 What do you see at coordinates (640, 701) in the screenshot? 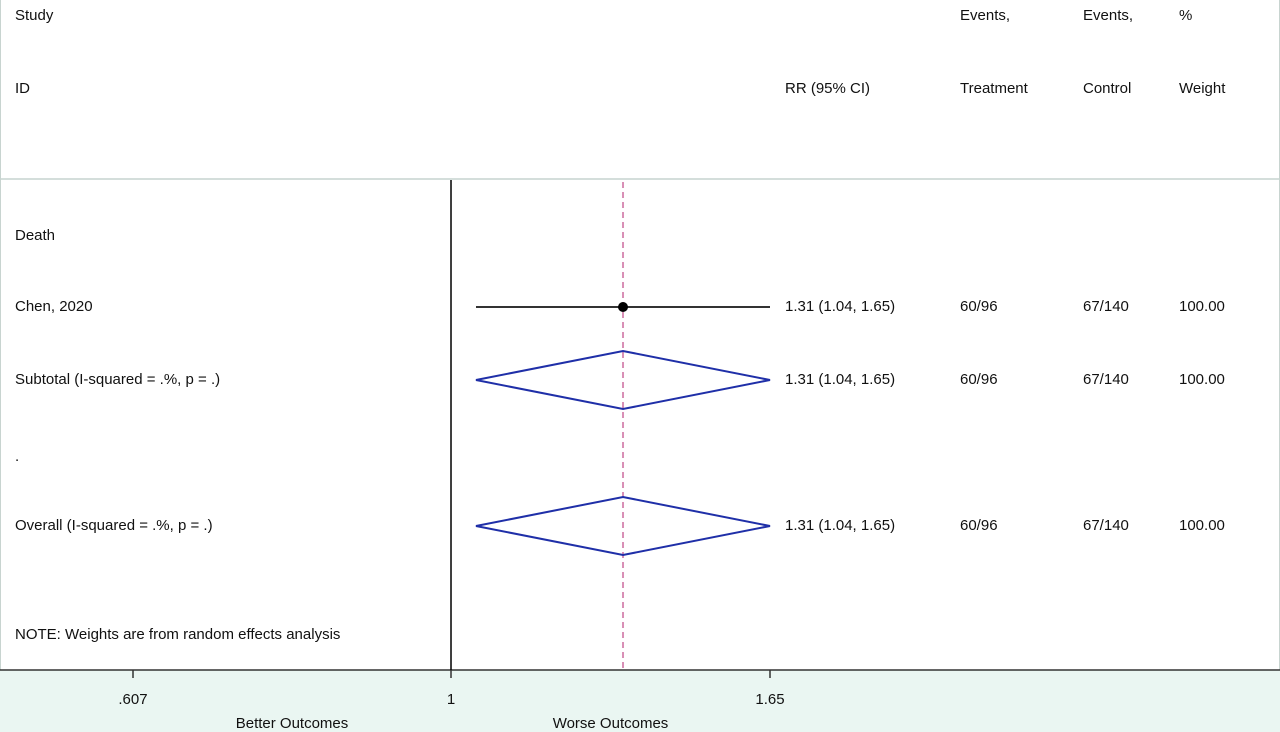
I see `axis-band` at bounding box center [640, 701].